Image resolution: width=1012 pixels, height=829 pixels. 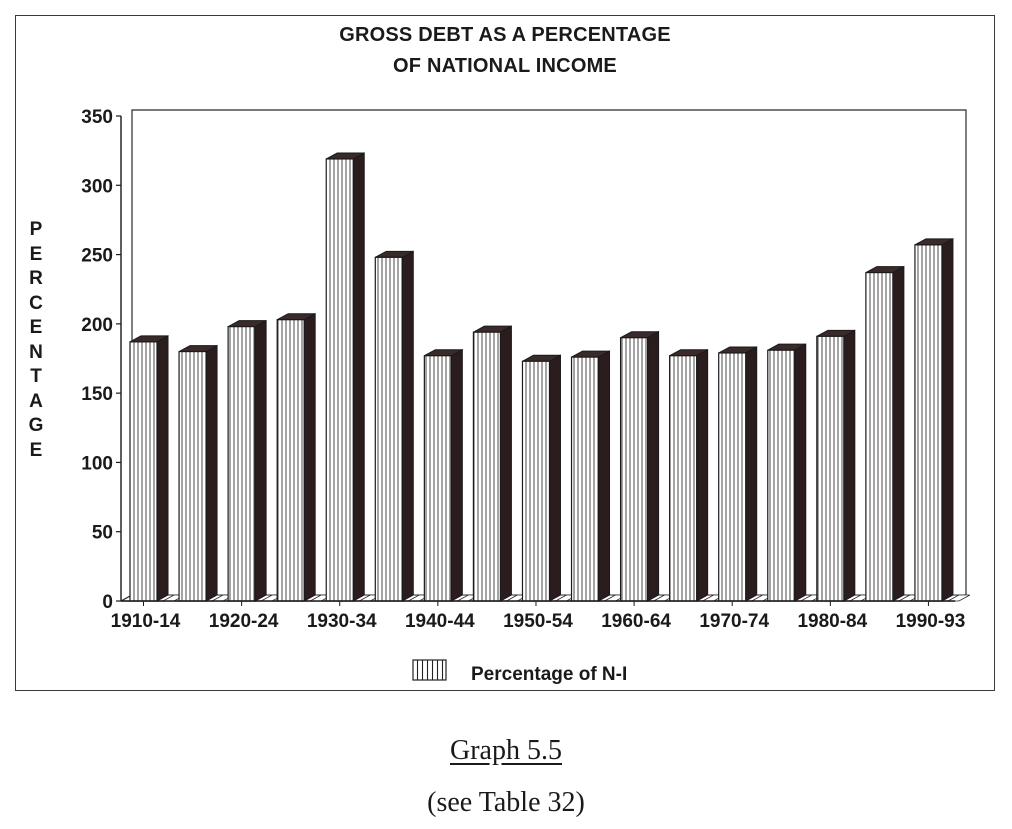 I want to click on y-tick-label: 200, so click(x=97, y=325).